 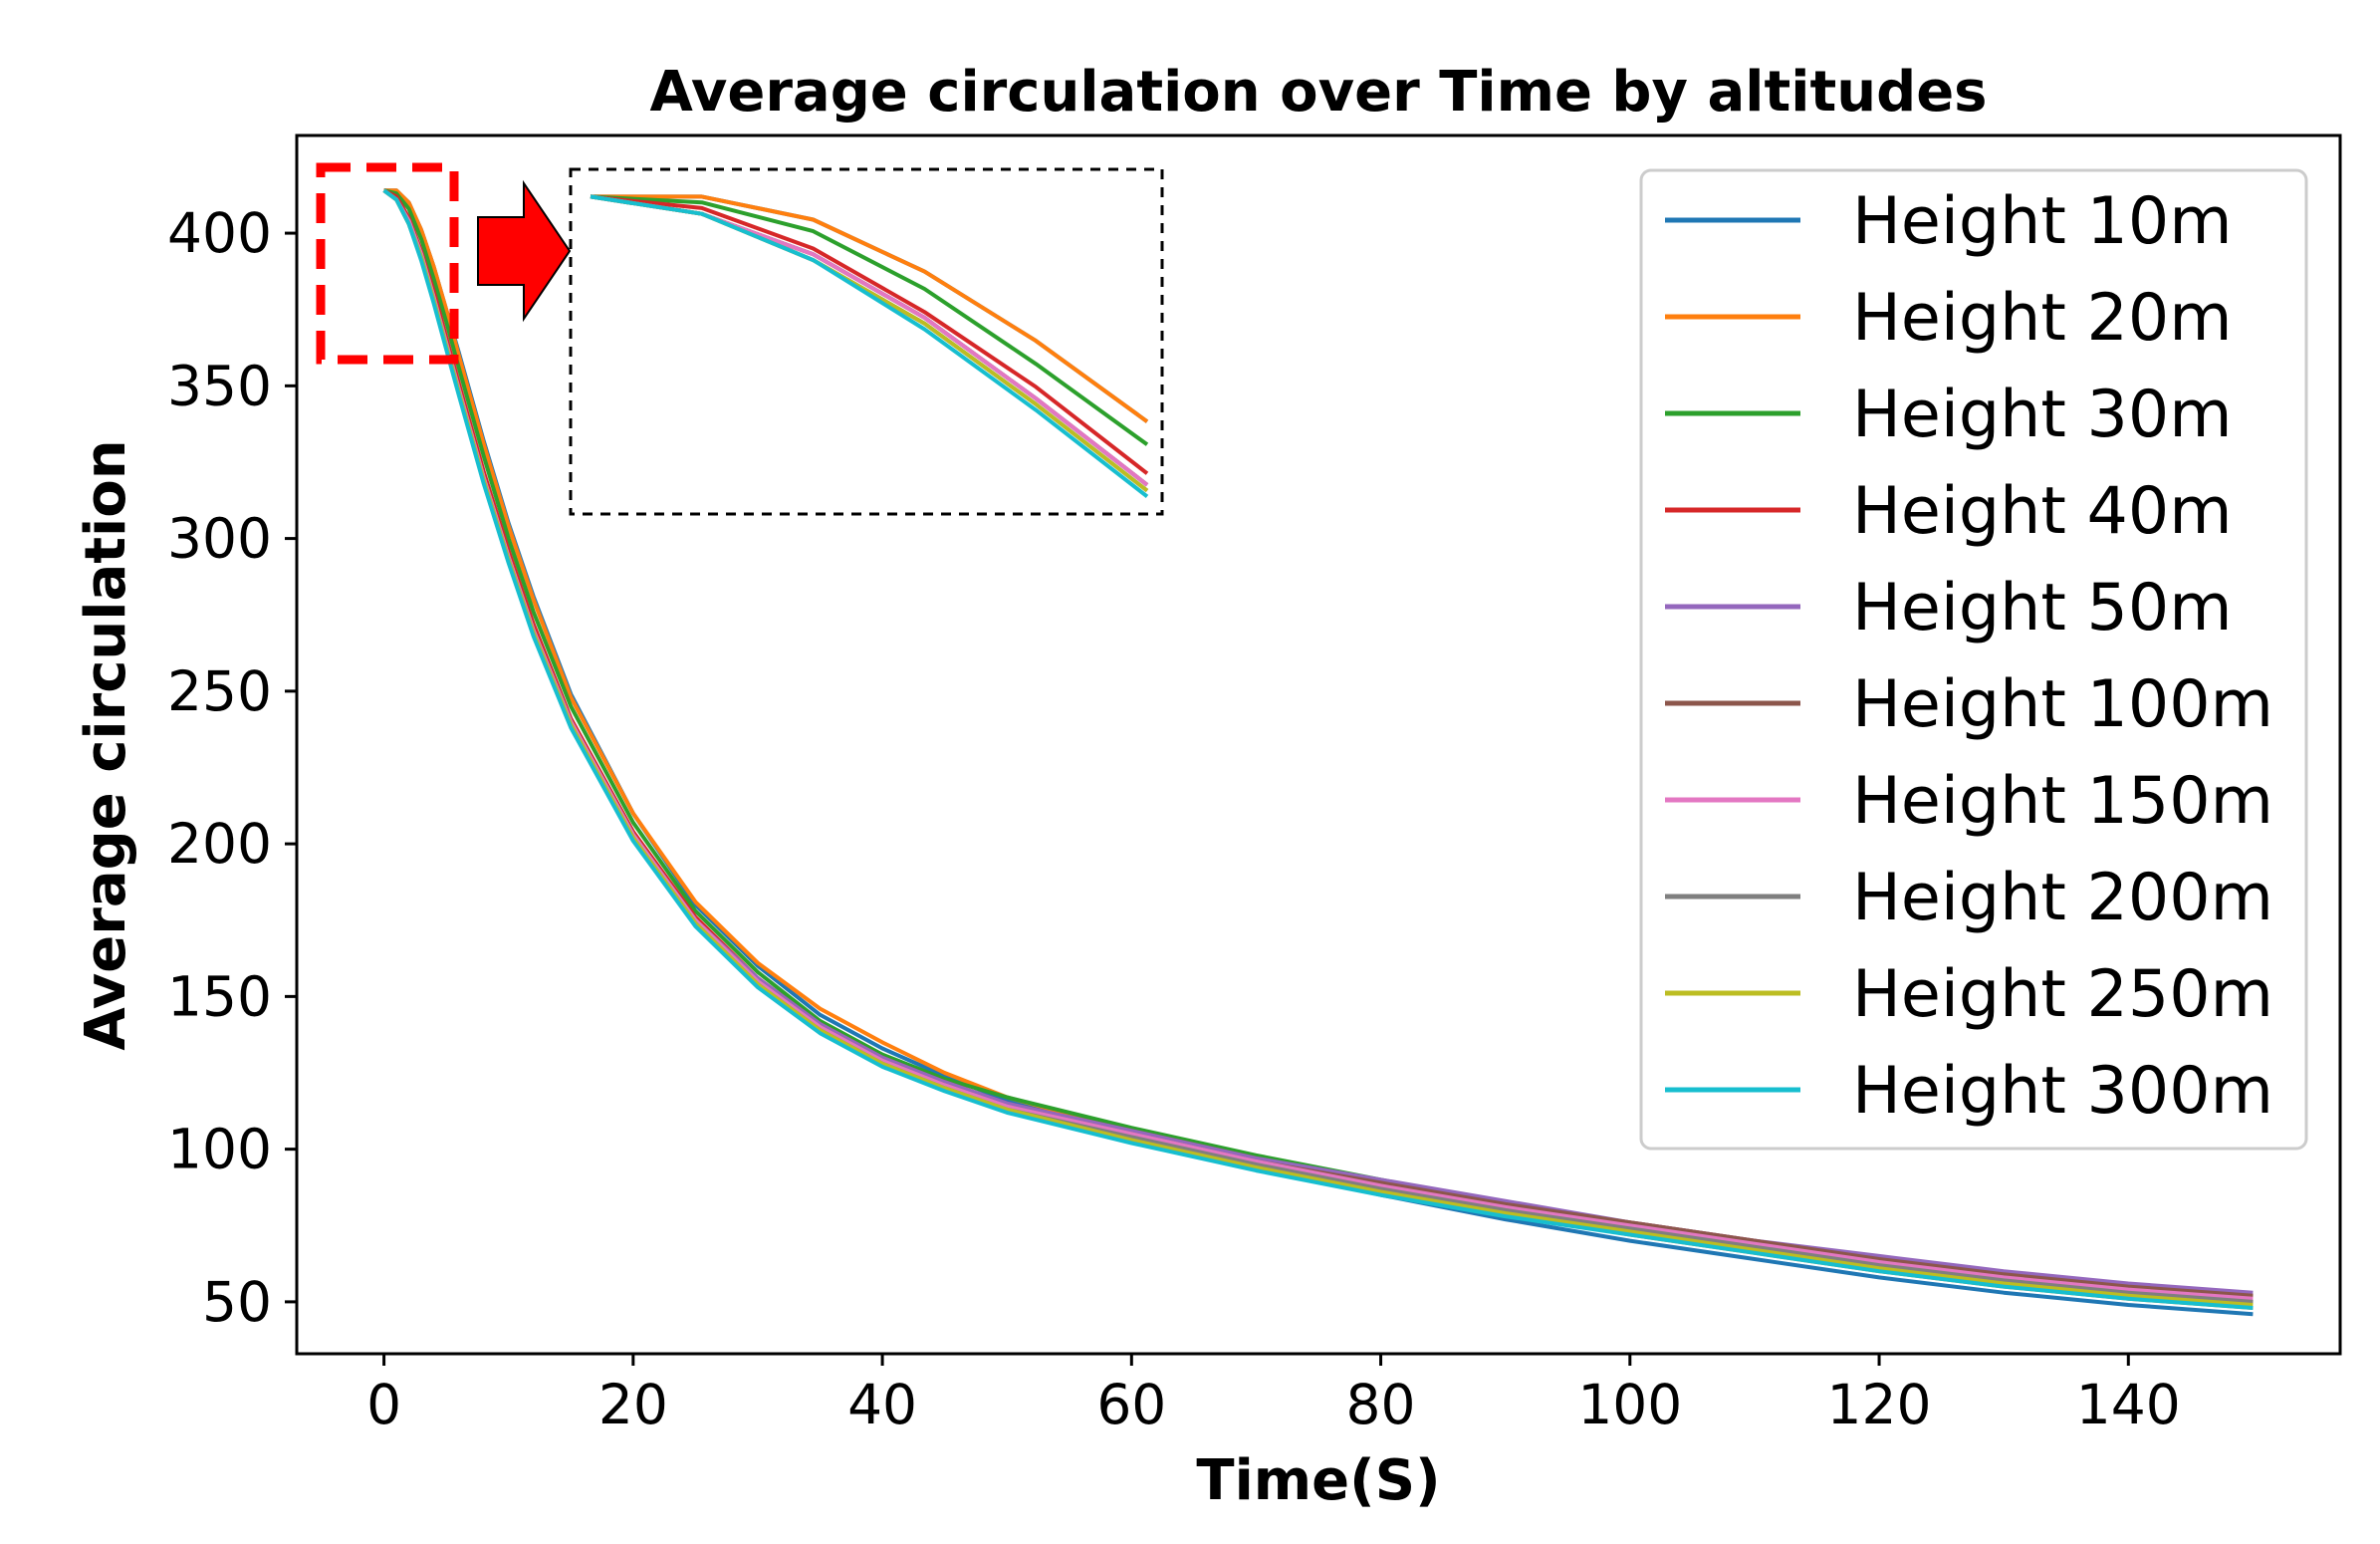 I want to click on y-tick-label: 300, so click(x=219, y=539).